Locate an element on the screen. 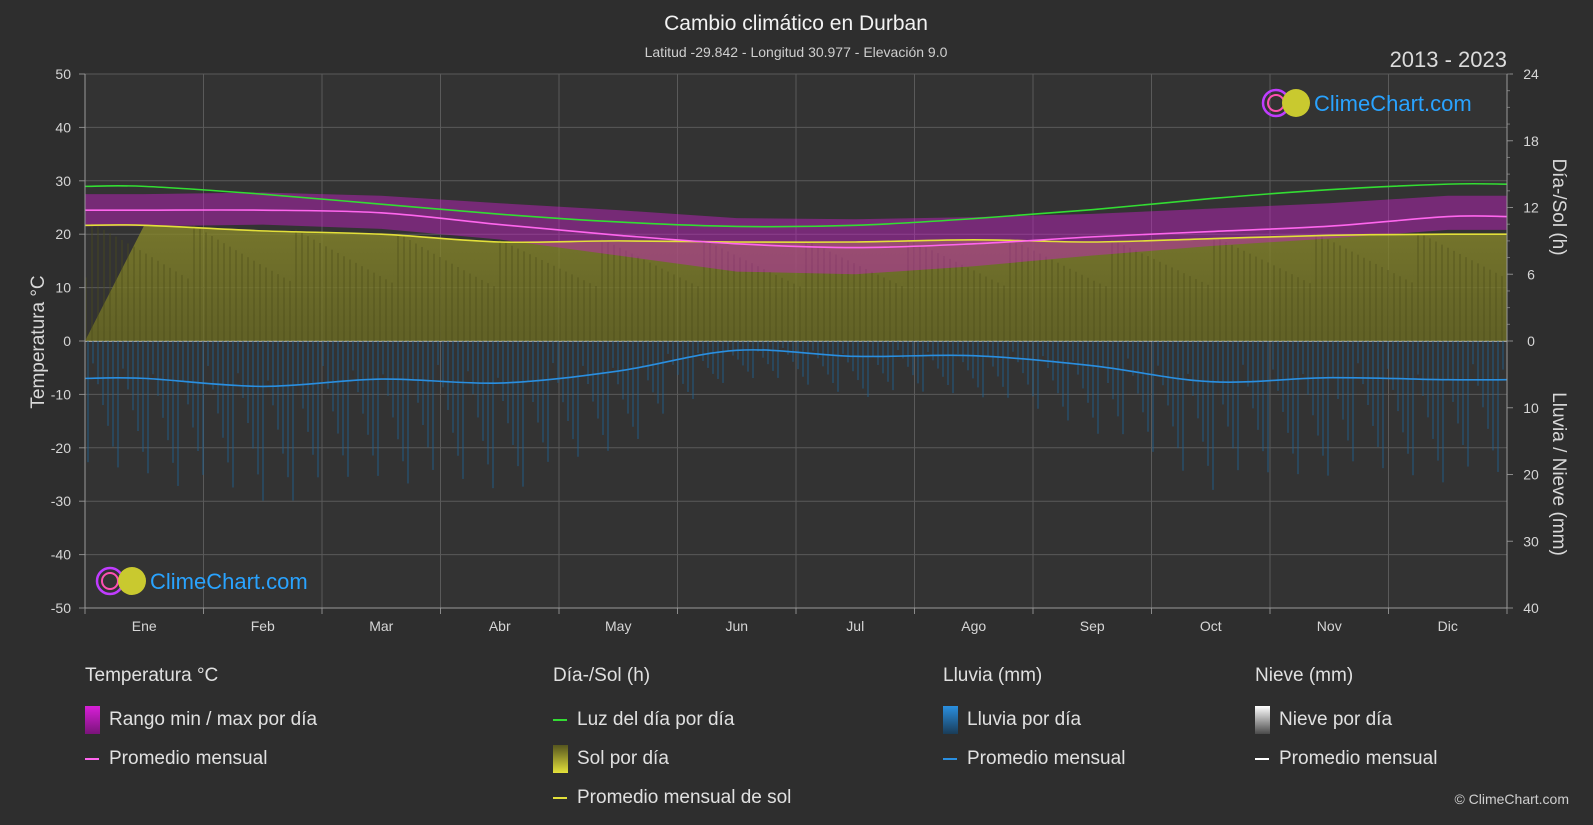 This screenshot has width=1593, height=825. x-tick-label: Dic is located at coordinates (1448, 626).